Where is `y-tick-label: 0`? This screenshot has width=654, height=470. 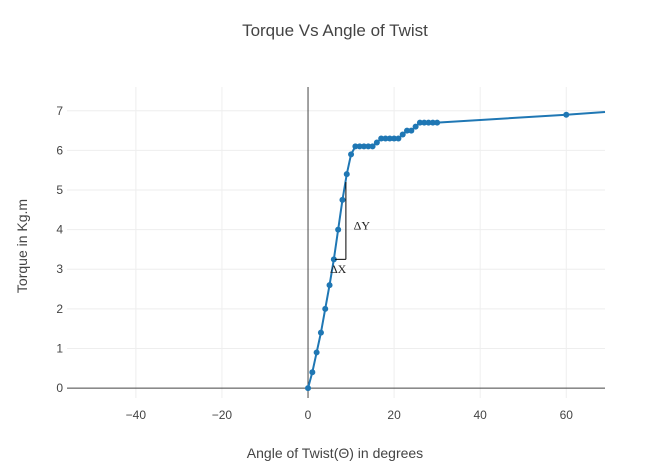 y-tick-label: 0 is located at coordinates (59, 388).